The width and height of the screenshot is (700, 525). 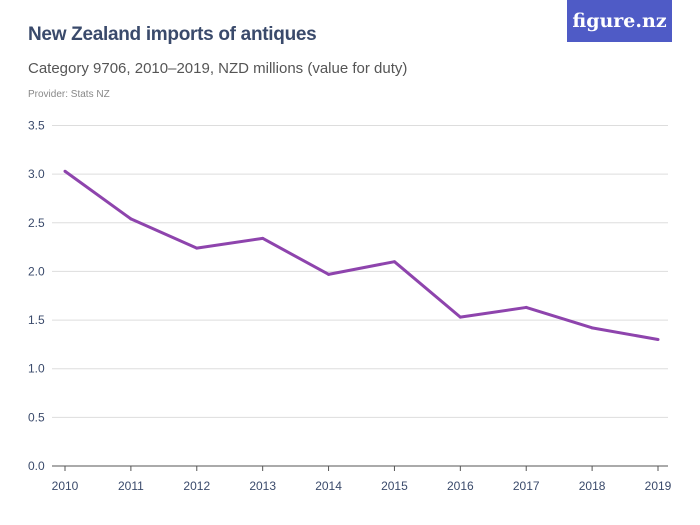 What do you see at coordinates (619, 21) in the screenshot?
I see `figure-nz-logo: figure.nz` at bounding box center [619, 21].